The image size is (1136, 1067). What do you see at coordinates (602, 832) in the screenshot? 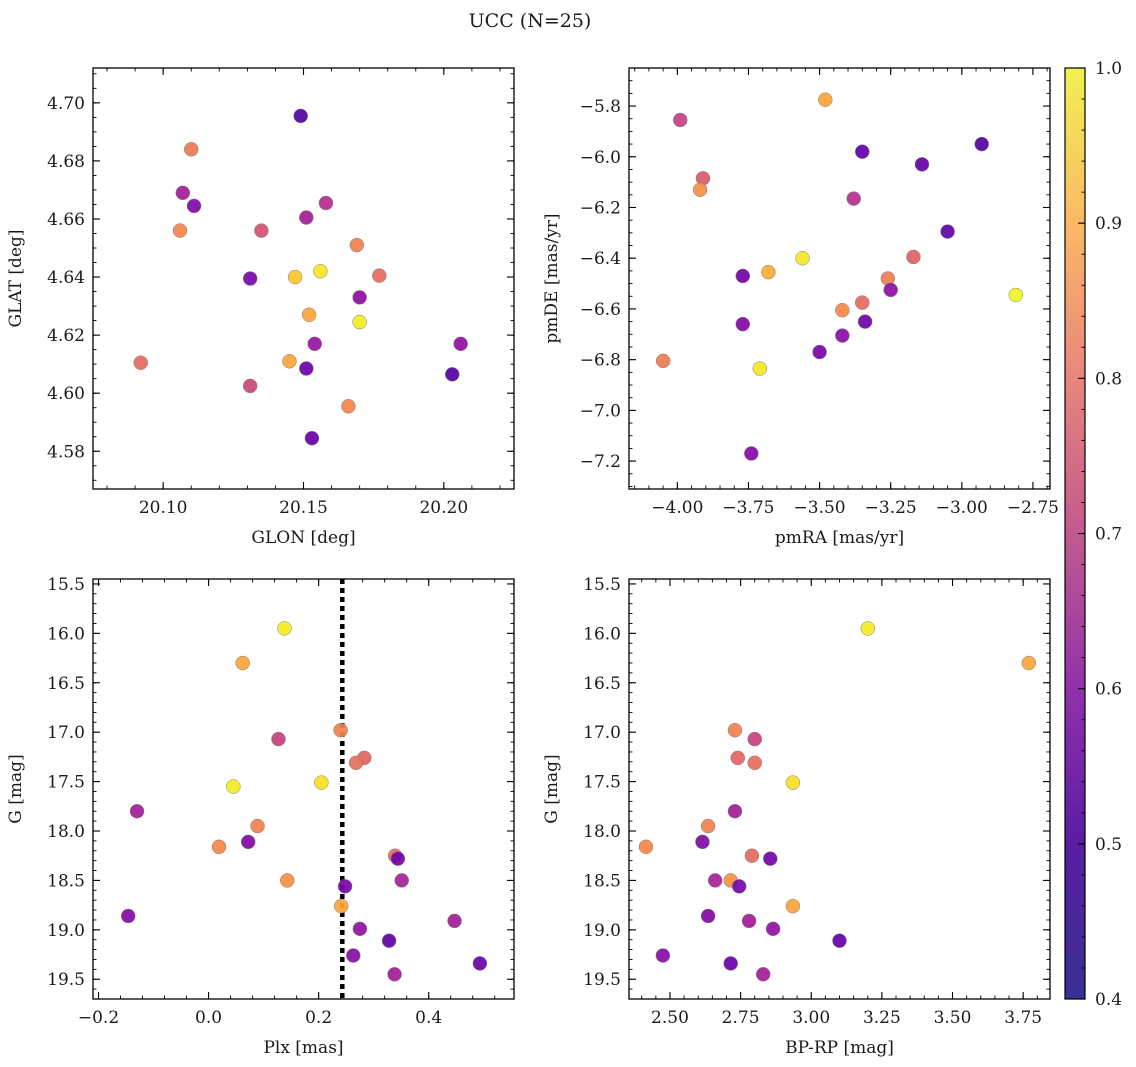
I see `y-tick-label: 18.0` at bounding box center [602, 832].